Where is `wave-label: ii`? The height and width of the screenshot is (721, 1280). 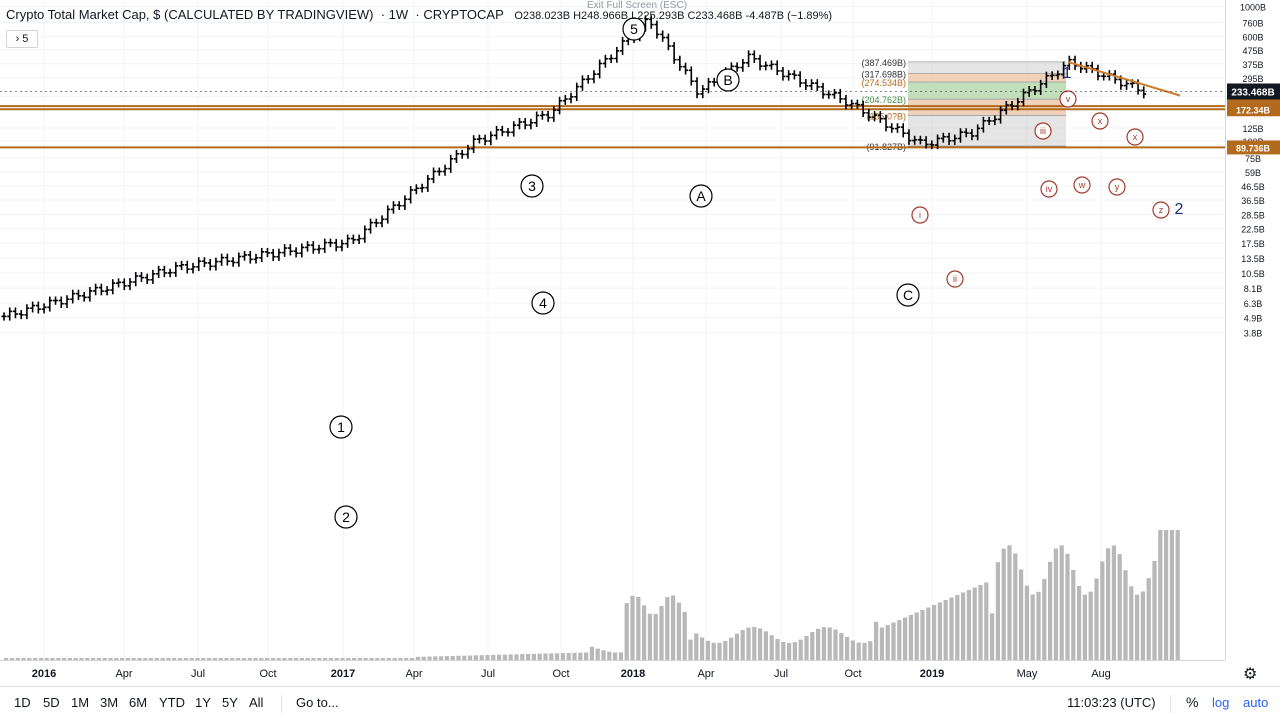 wave-label: ii is located at coordinates (955, 279).